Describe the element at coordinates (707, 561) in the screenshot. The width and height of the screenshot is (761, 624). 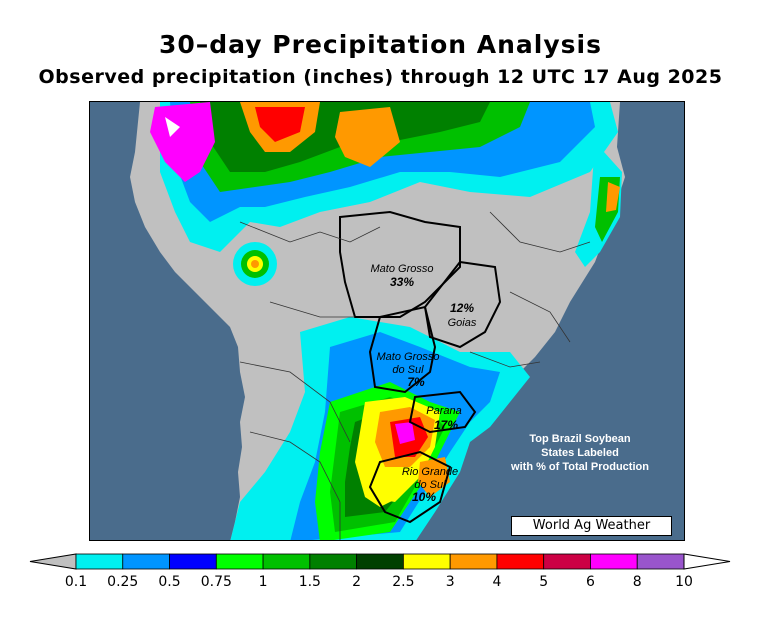
I see `legend-above-arrow` at that location.